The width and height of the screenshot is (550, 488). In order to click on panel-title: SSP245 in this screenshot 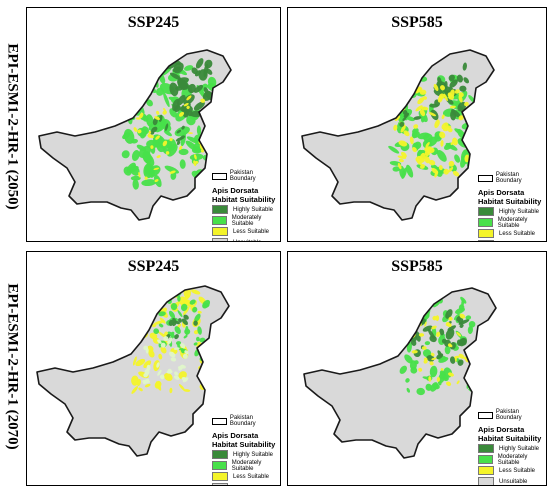, I will do `click(153, 266)`.